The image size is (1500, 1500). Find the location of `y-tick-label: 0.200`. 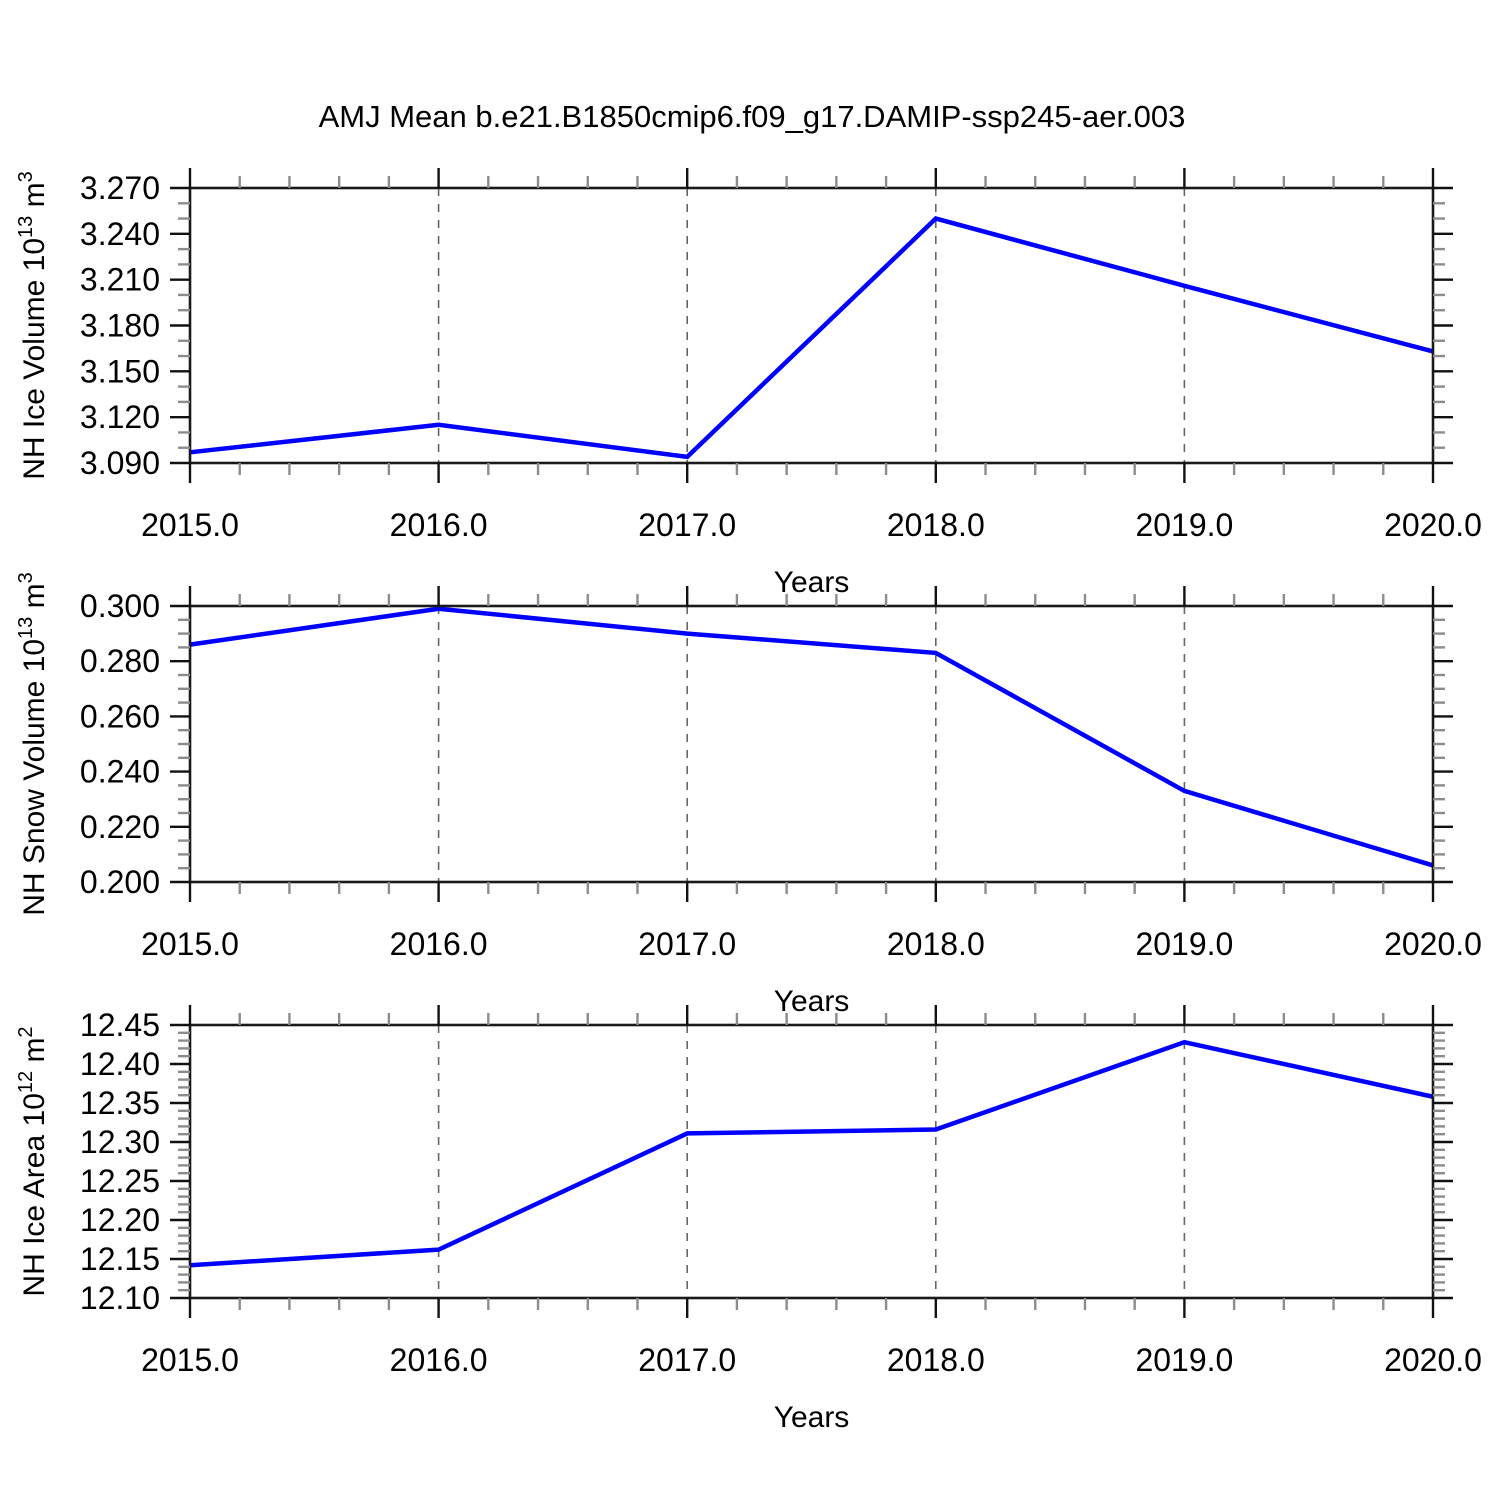

y-tick-label: 0.200 is located at coordinates (120, 882).